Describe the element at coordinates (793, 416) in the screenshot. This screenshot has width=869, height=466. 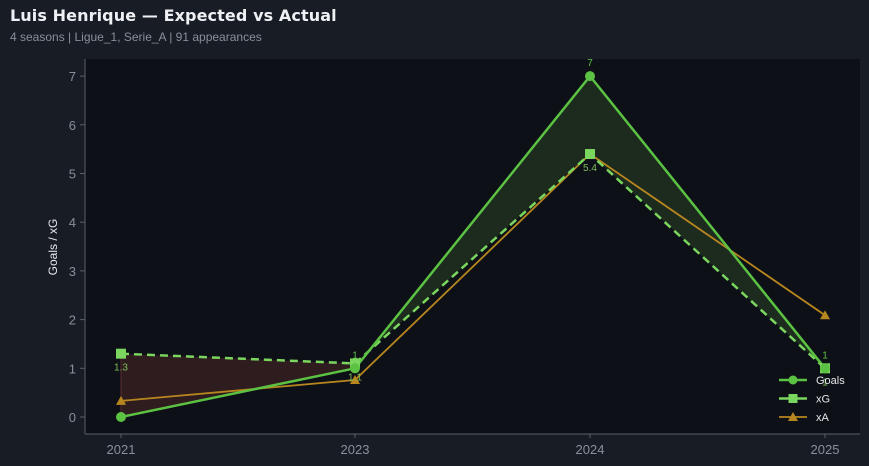
I see `legend-triangle-icon` at that location.